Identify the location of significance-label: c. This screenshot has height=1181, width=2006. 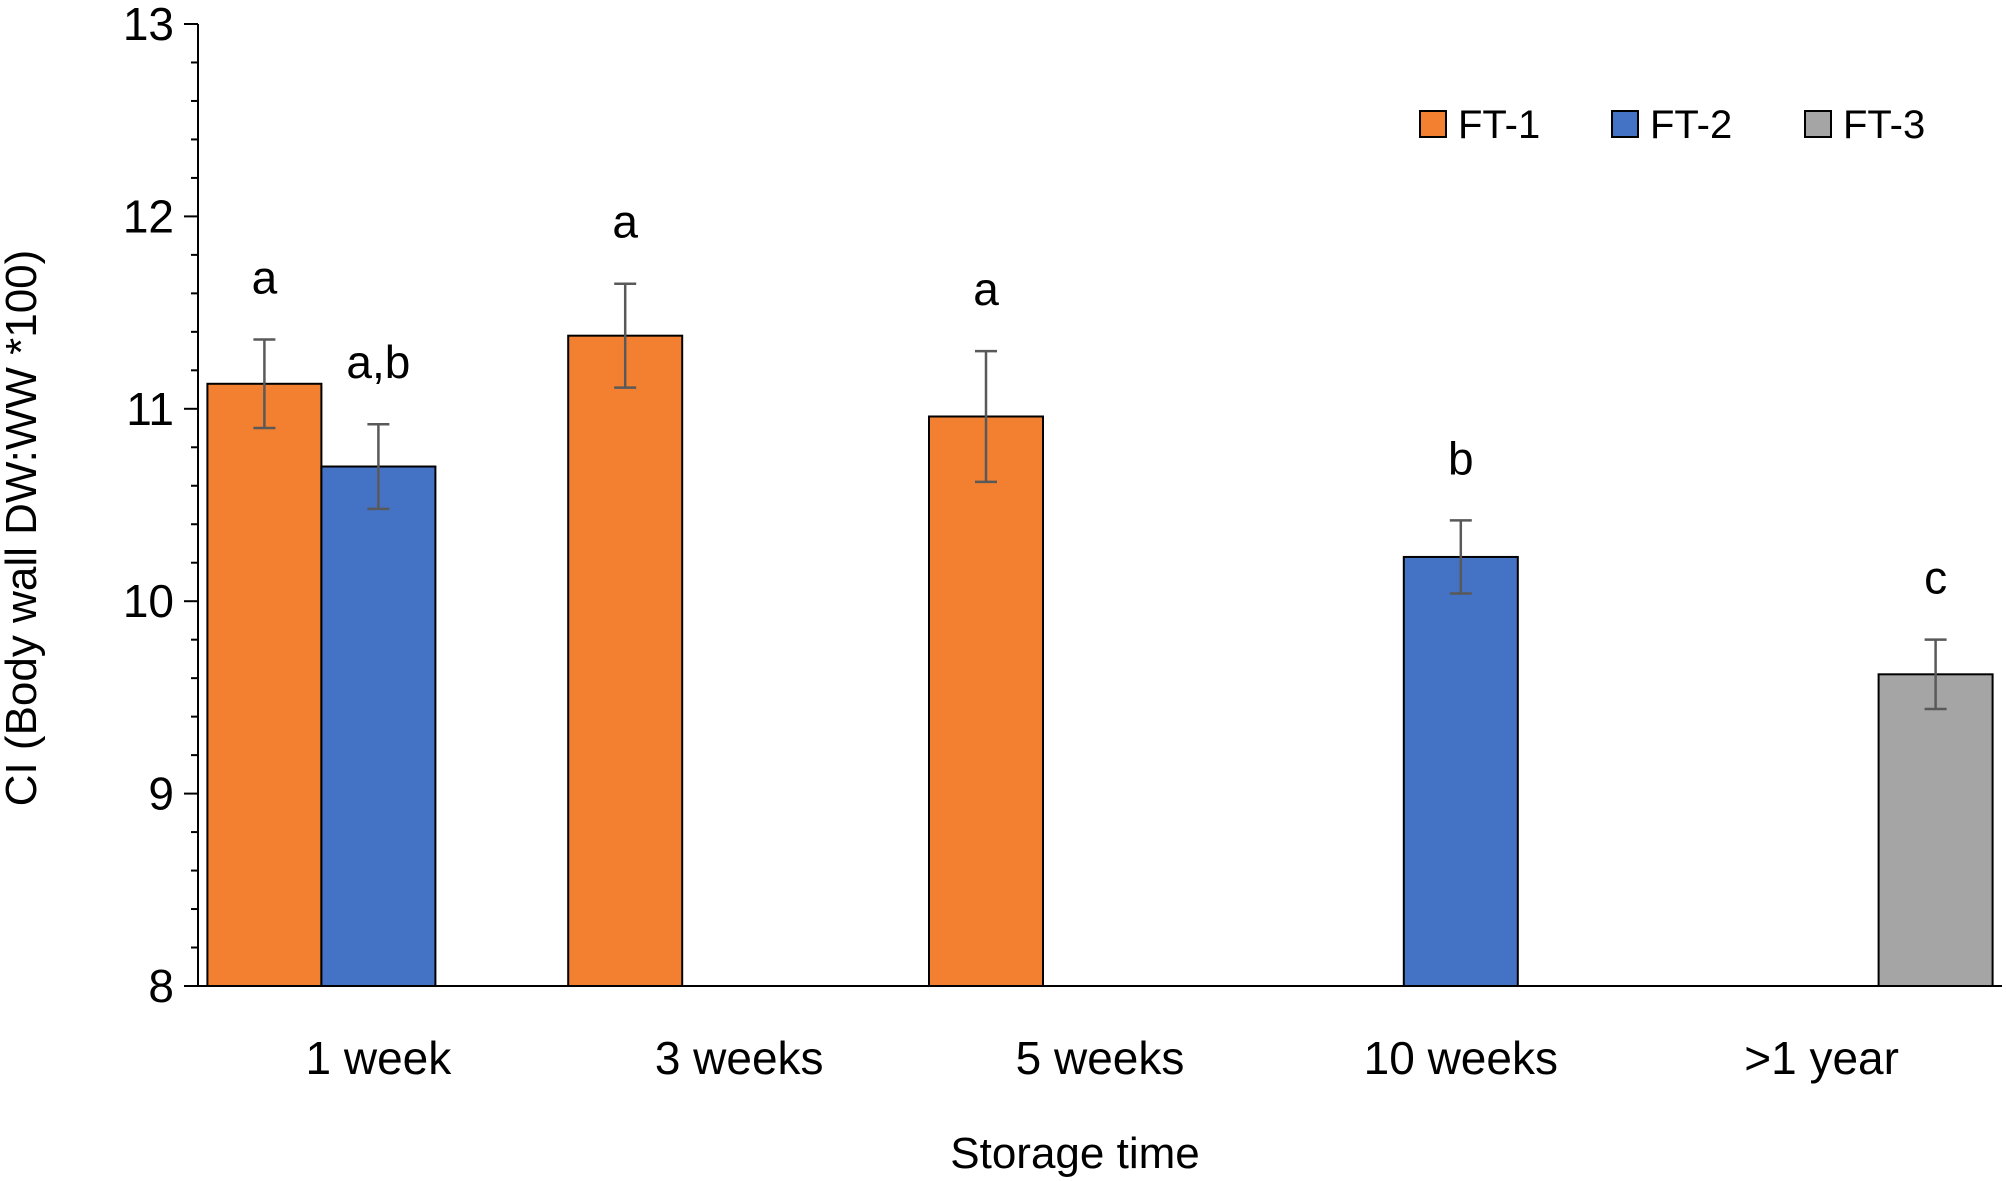
(1935, 578).